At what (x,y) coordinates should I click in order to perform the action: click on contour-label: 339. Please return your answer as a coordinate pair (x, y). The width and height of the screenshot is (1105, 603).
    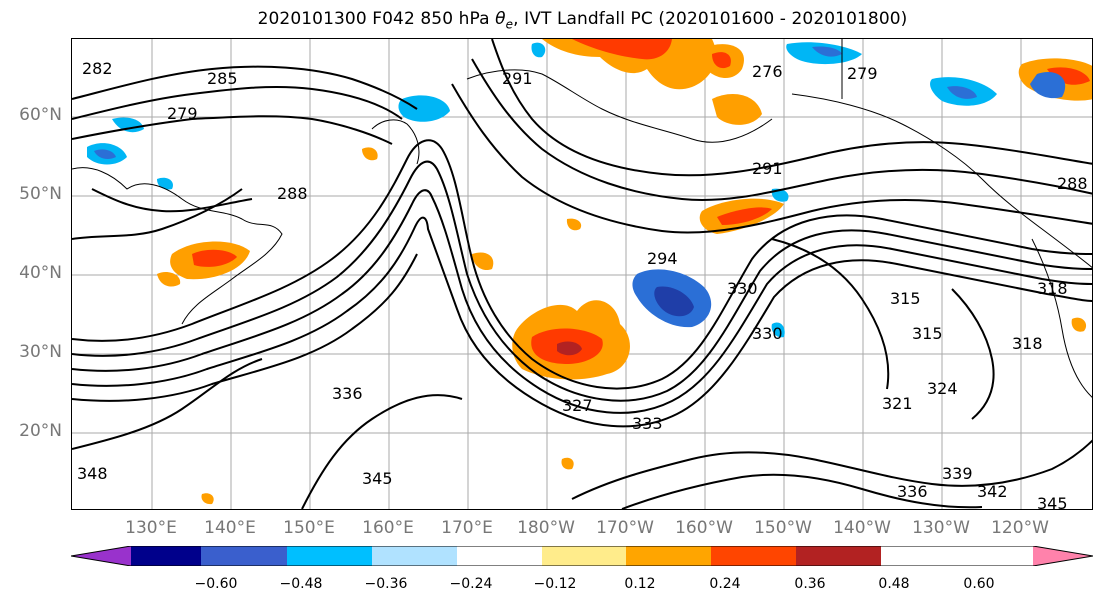
    Looking at the image, I should click on (957, 473).